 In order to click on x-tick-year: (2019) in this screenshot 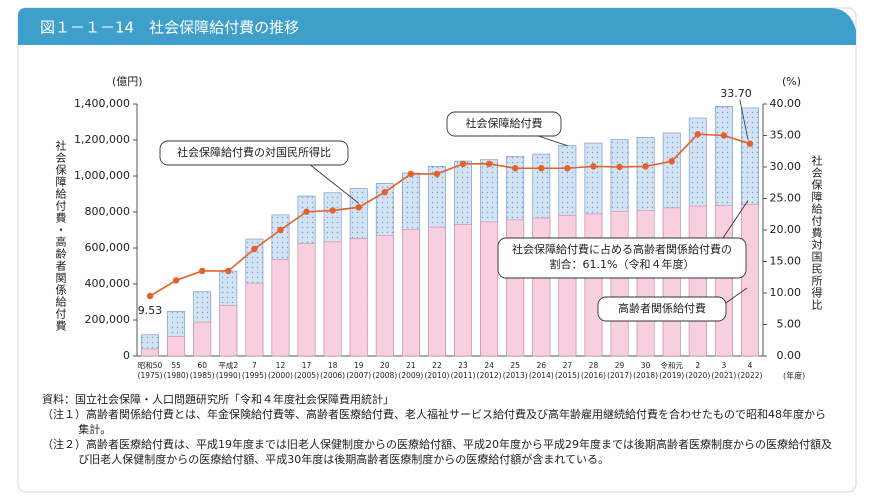, I will do `click(671, 375)`.